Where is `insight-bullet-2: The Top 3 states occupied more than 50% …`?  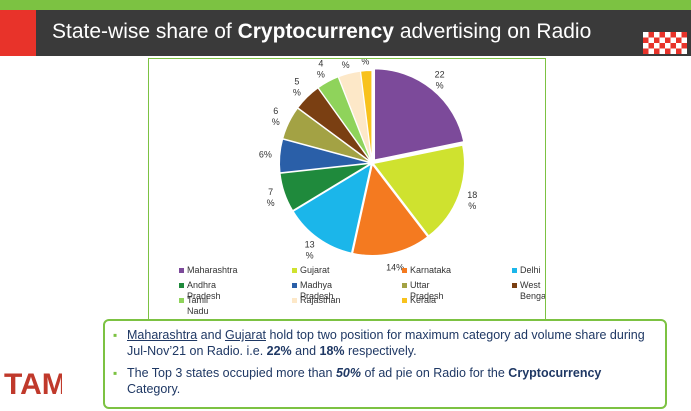
insight-bullet-2: The Top 3 states occupied more than 50% … is located at coordinates (384, 381).